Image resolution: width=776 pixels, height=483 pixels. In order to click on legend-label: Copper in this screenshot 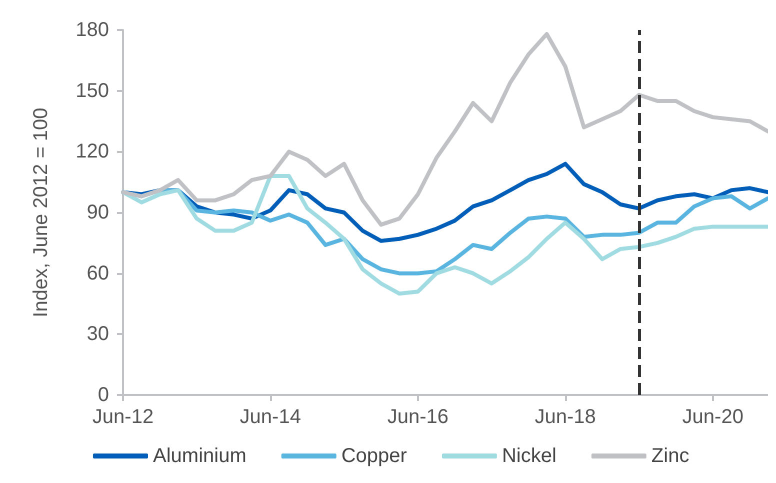, I will do `click(374, 456)`.